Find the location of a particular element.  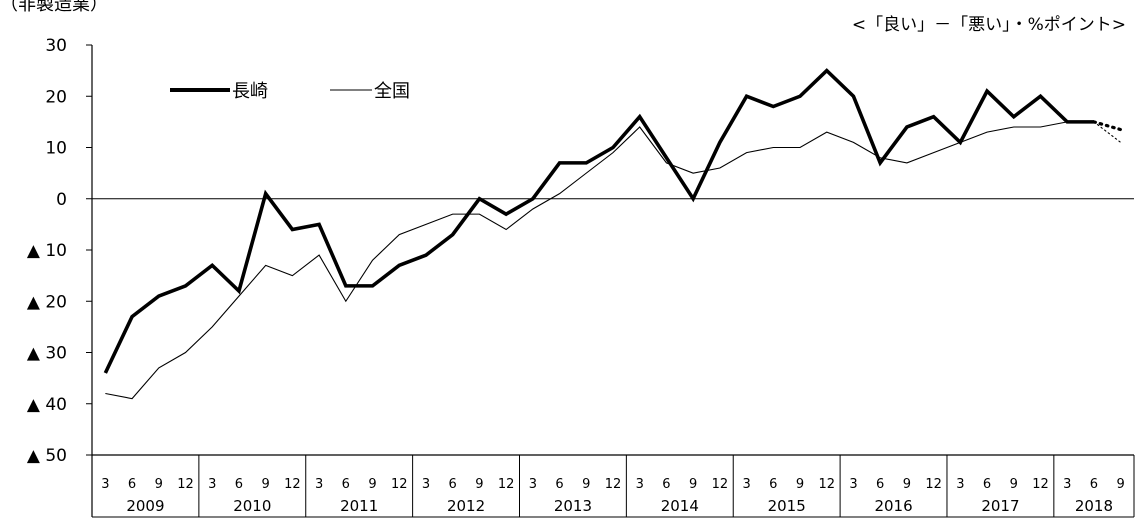

x-year-label: 2014 is located at coordinates (680, 506).